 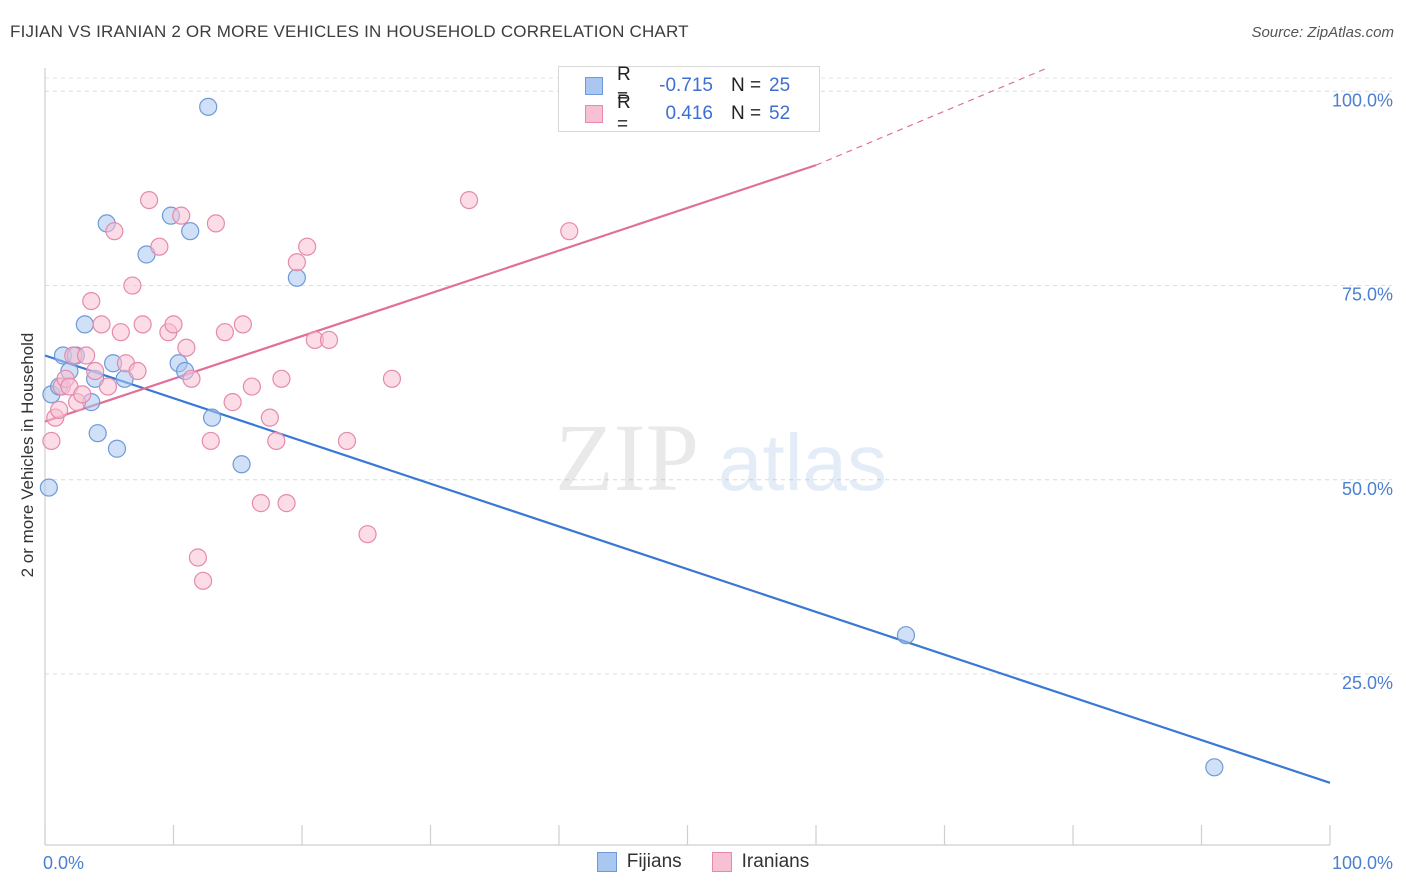 I want to click on legend-item-iranians: Iranians, so click(x=760, y=862).